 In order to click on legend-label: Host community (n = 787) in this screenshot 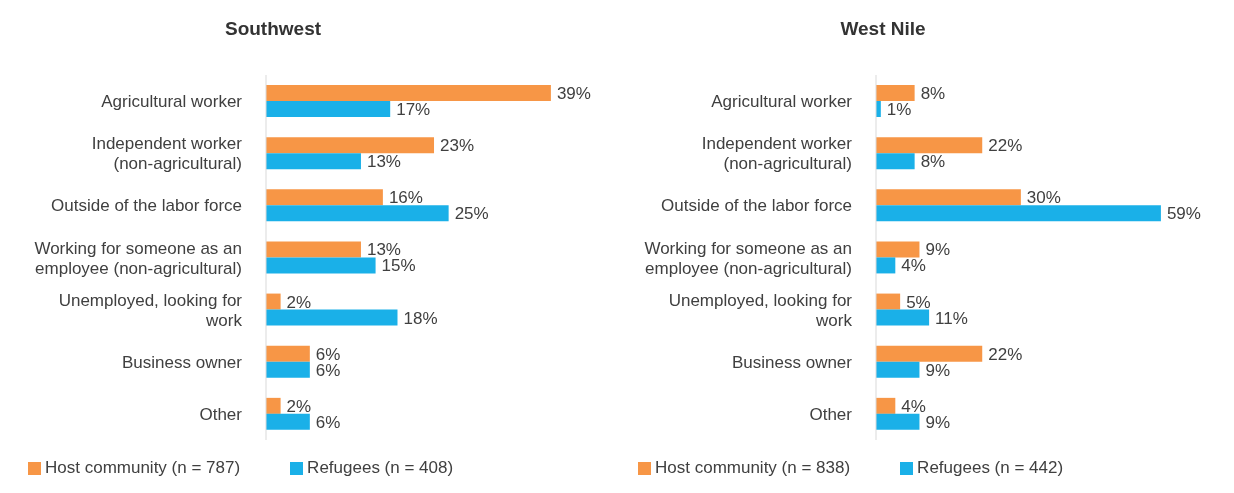, I will do `click(143, 467)`.